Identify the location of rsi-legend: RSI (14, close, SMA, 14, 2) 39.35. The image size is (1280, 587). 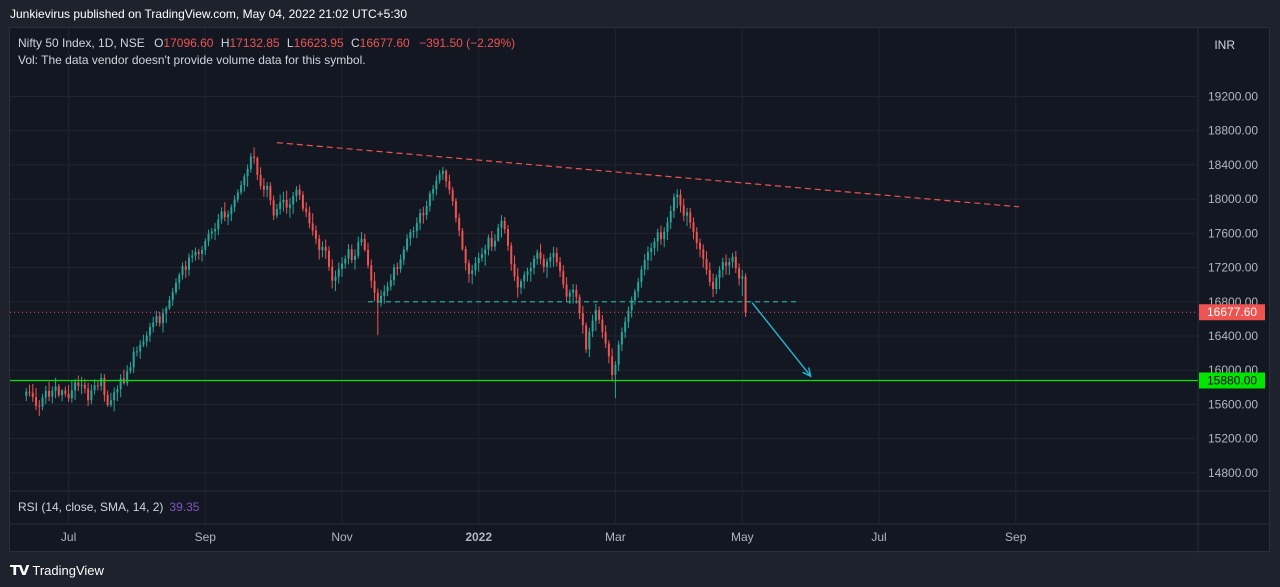
(108, 507).